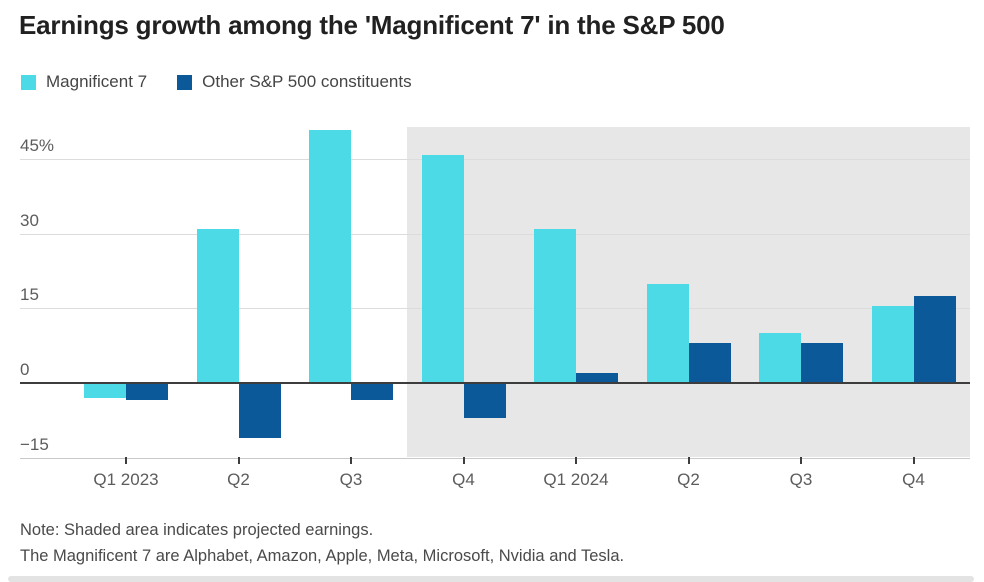  Describe the element at coordinates (495, 458) in the screenshot. I see `x-axis-line` at that location.